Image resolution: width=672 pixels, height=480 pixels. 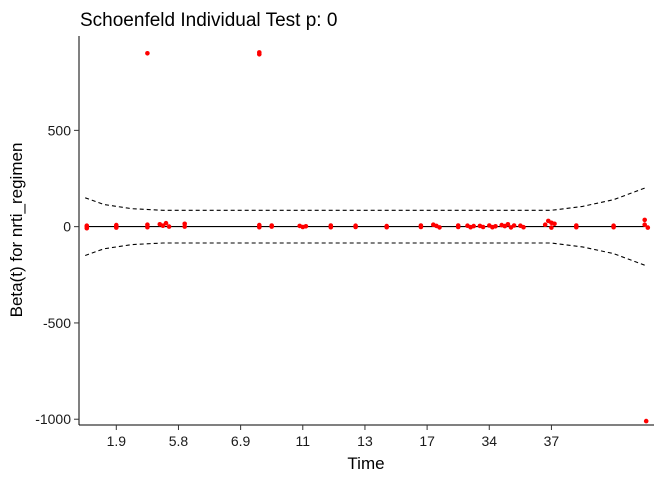 I want to click on x-tick-label: 34, so click(x=489, y=441).